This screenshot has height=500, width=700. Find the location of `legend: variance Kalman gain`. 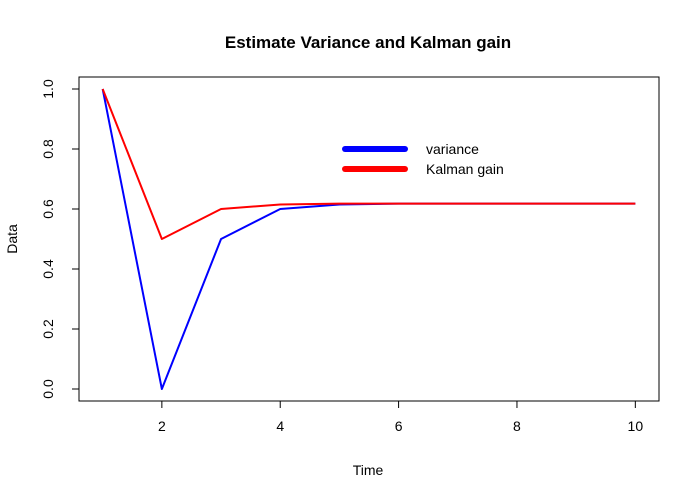

legend: variance Kalman gain is located at coordinates (423, 159).